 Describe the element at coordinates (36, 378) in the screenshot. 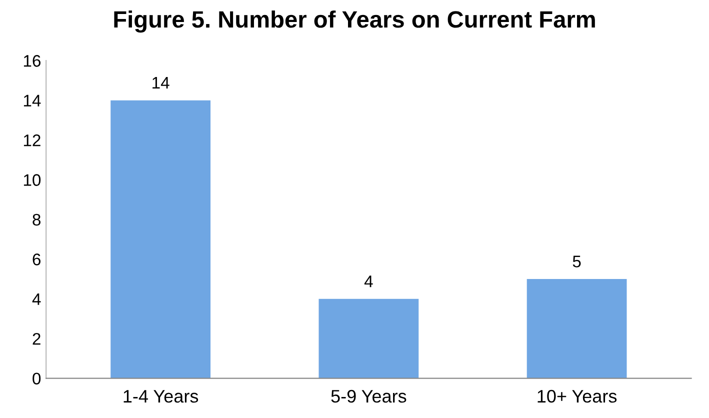

I see `y-tick-label: 0` at that location.